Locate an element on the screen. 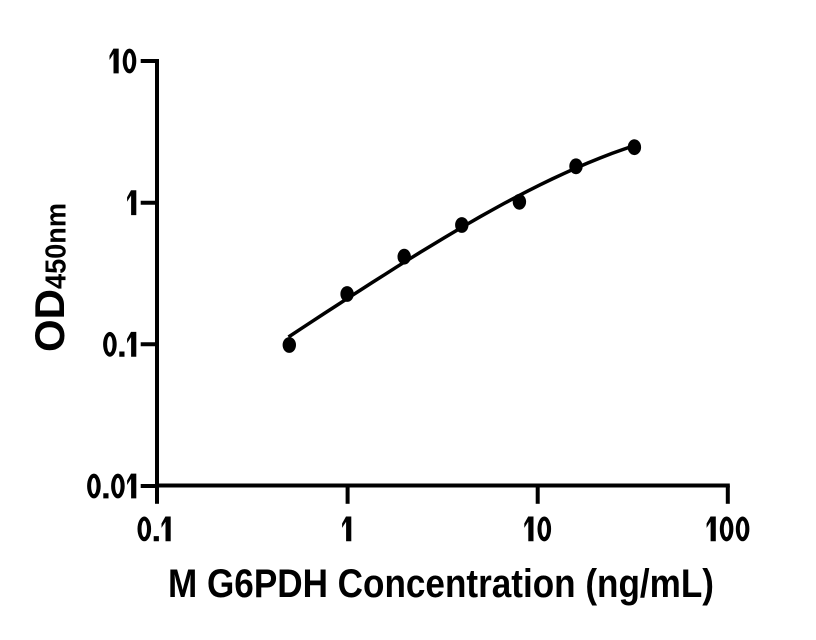 The width and height of the screenshot is (816, 640). svg-text: M G6PDH Concentration (ng/mL) is located at coordinates (441, 584).